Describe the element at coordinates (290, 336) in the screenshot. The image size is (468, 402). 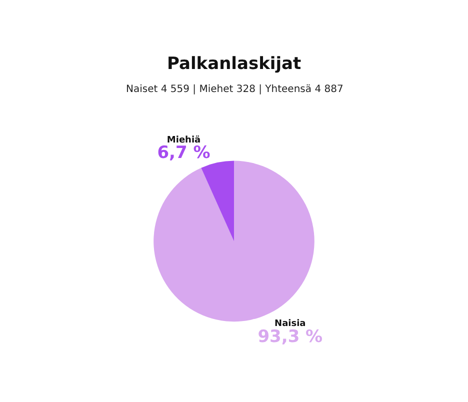
I see `data-label: 93,3 %` at that location.